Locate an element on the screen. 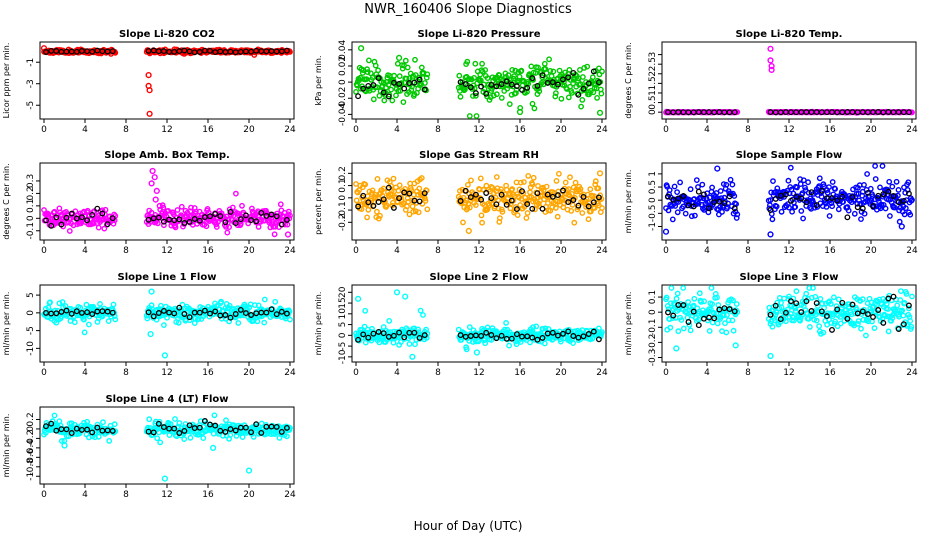  figure-title: NWR_160406 Slope Diagnostics is located at coordinates (468, 9).